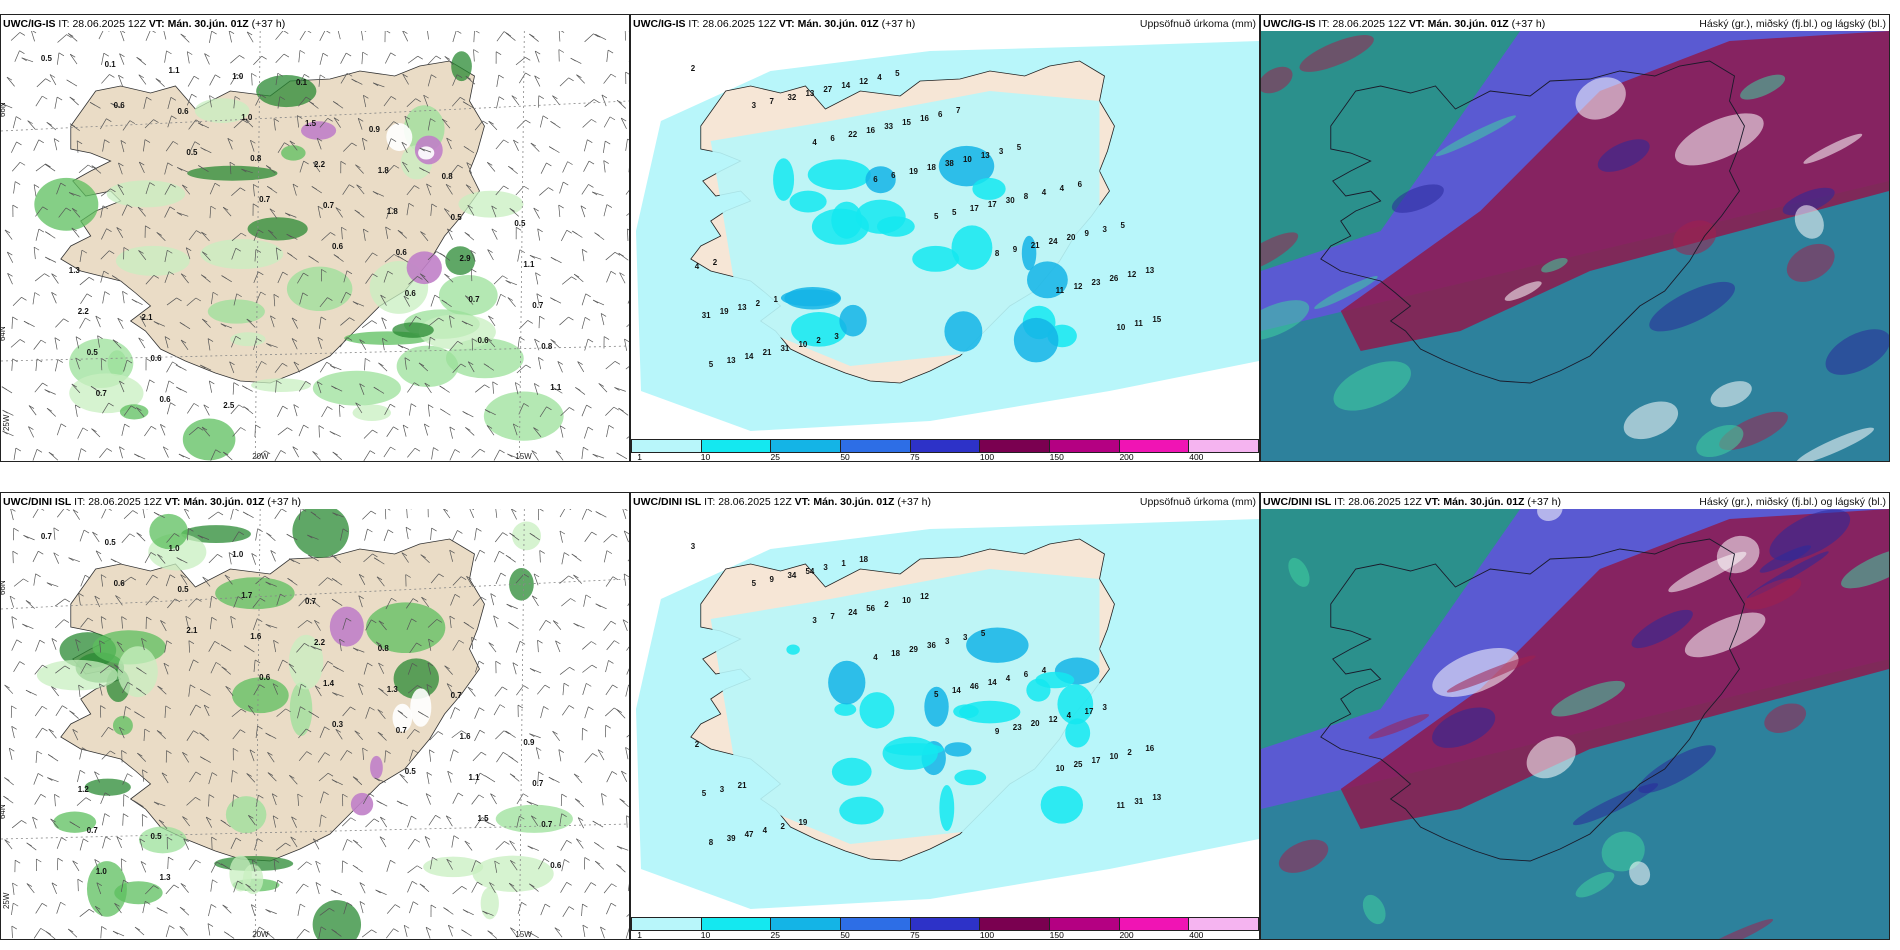  What do you see at coordinates (983, 633) in the screenshot?
I see `precip-value-label: 5` at bounding box center [983, 633].